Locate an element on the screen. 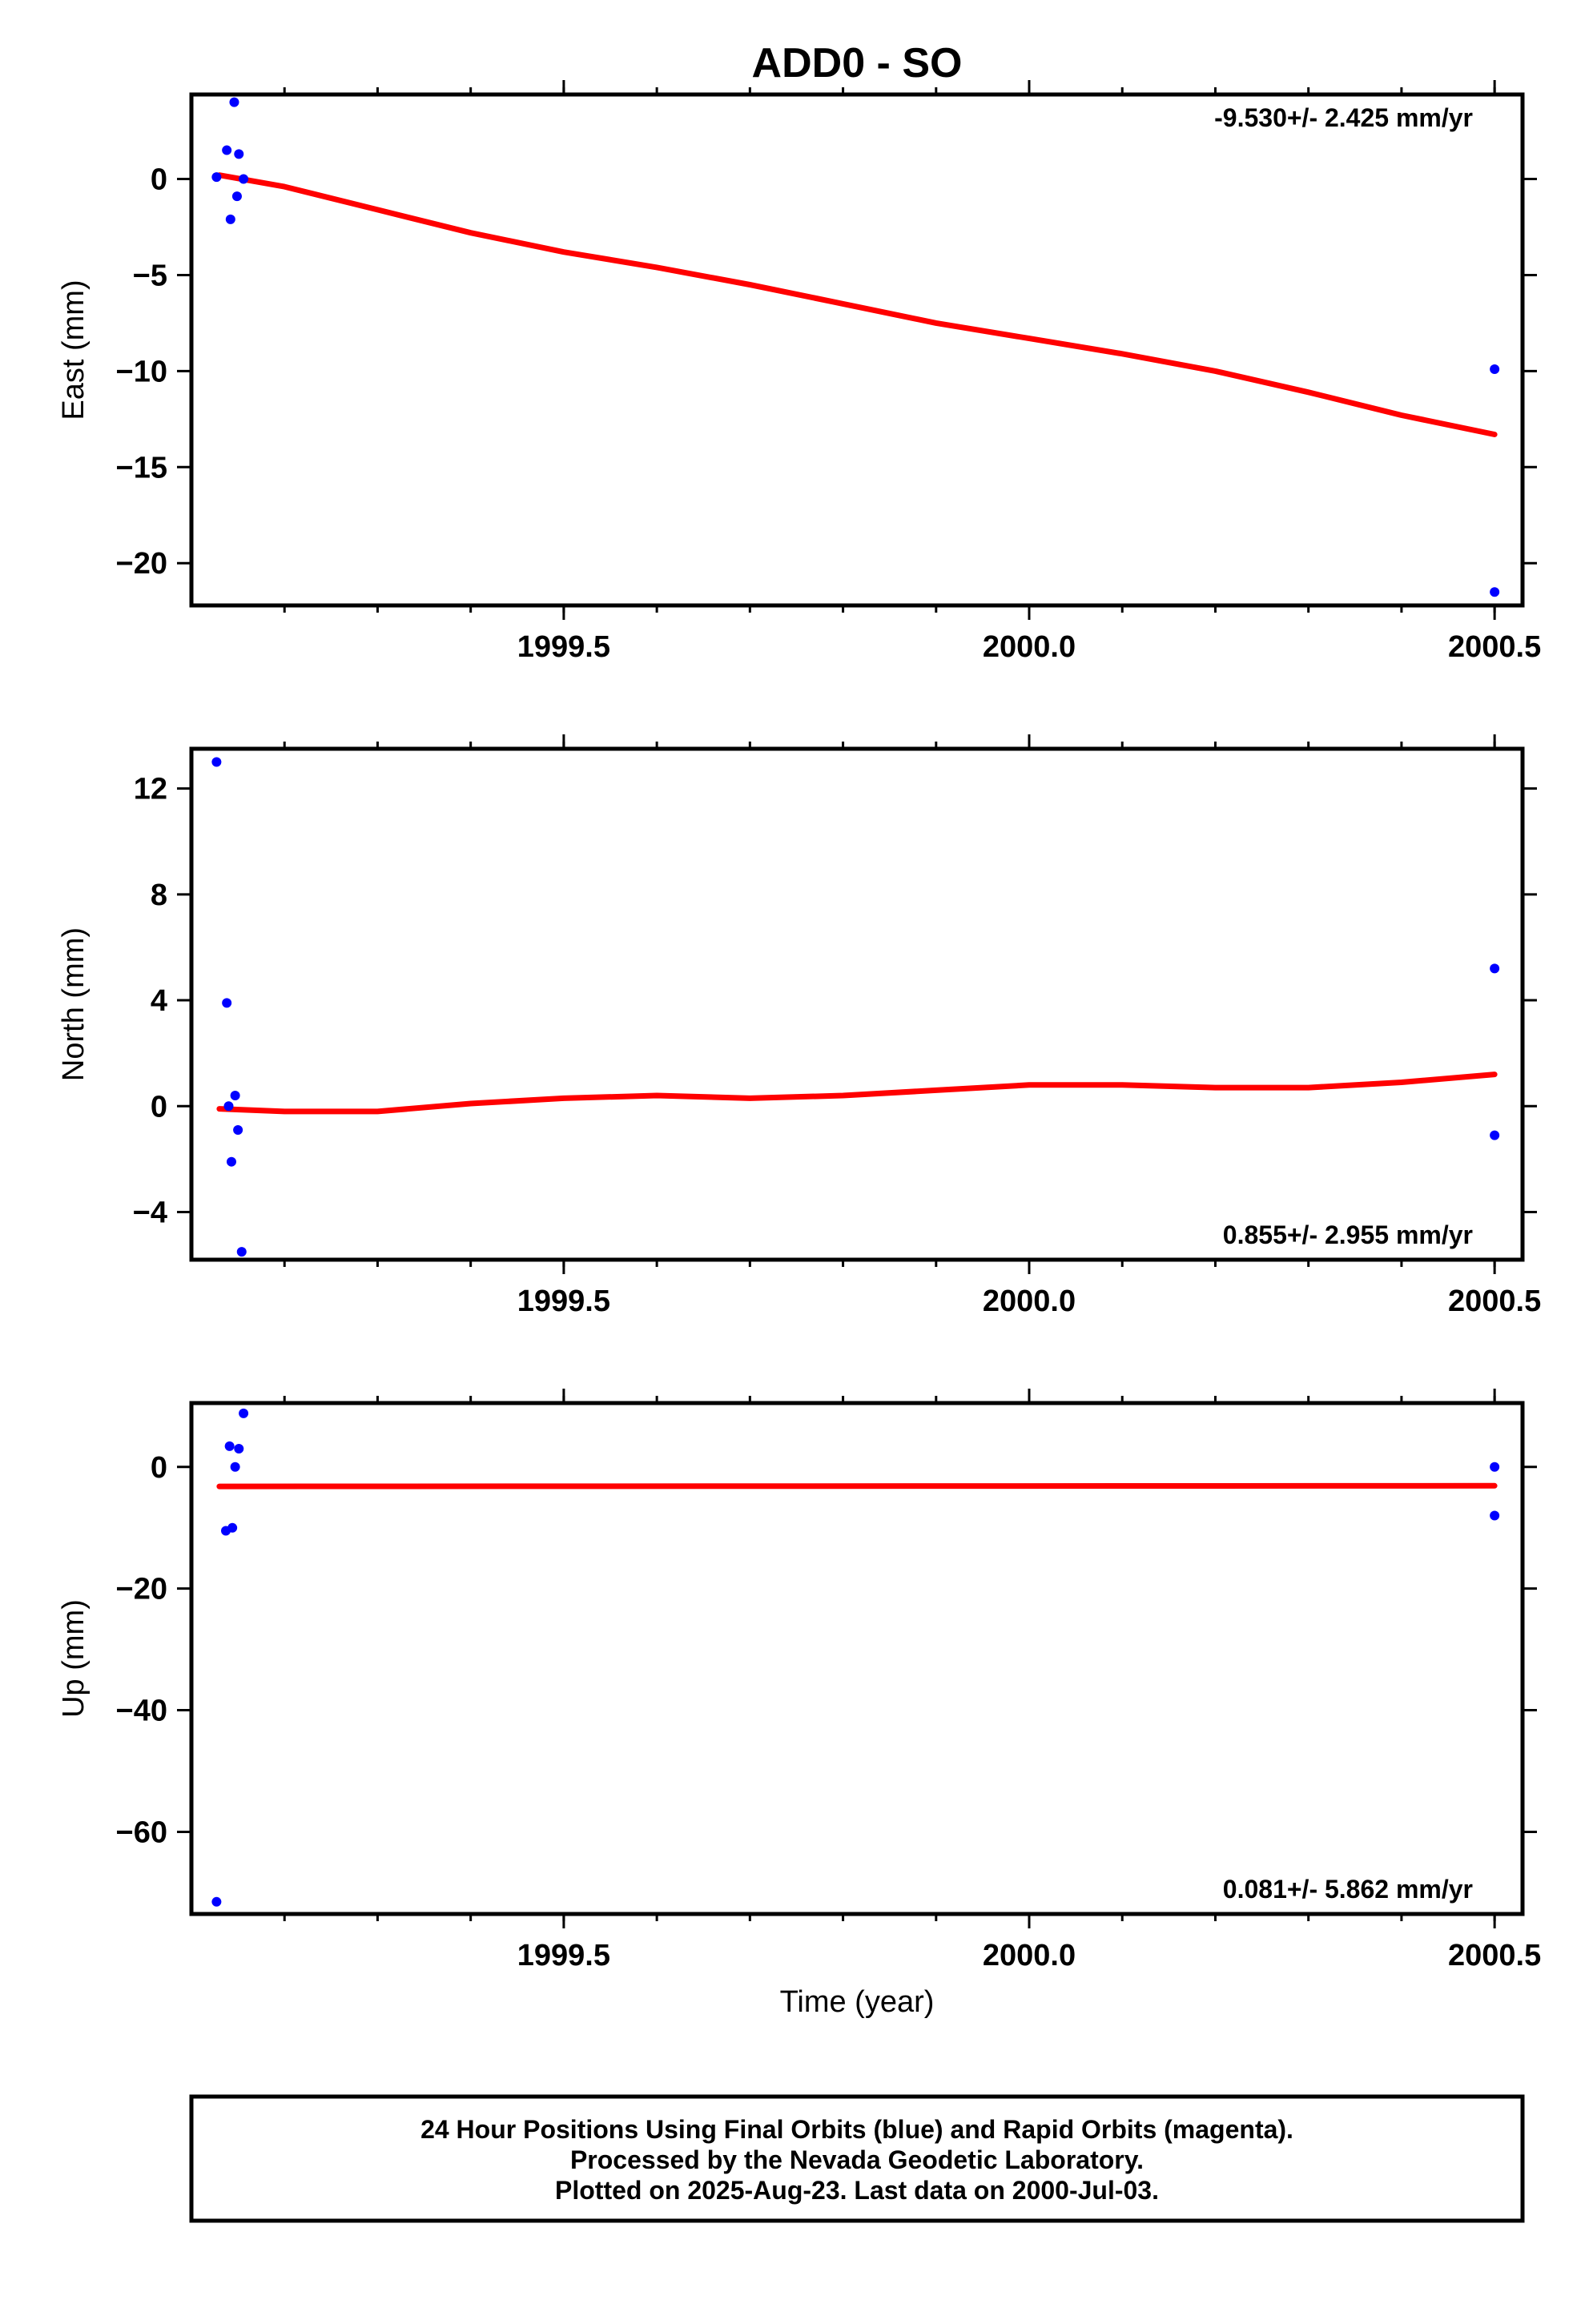  east-y-tick-label: −5 is located at coordinates (150, 275).